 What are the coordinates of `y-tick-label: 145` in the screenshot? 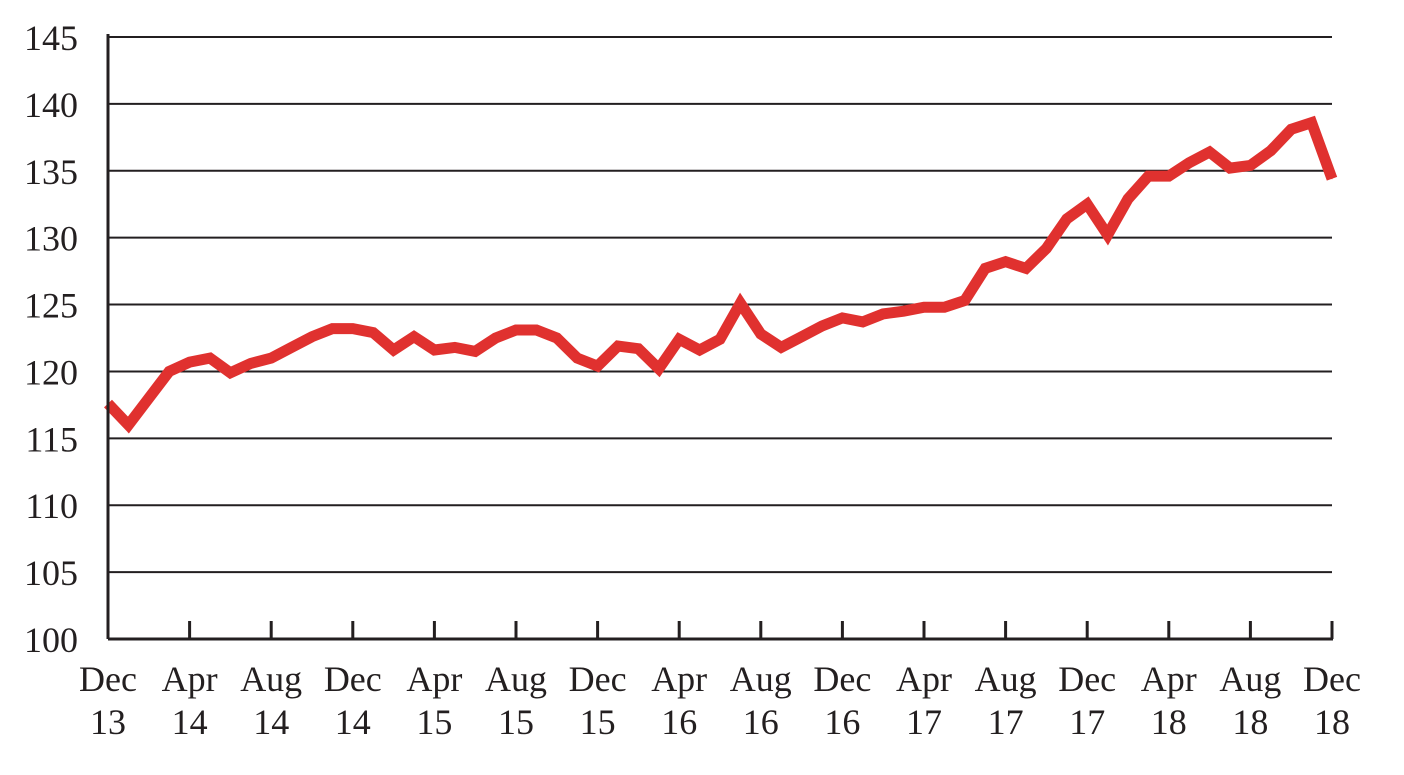 It's located at (51, 38).